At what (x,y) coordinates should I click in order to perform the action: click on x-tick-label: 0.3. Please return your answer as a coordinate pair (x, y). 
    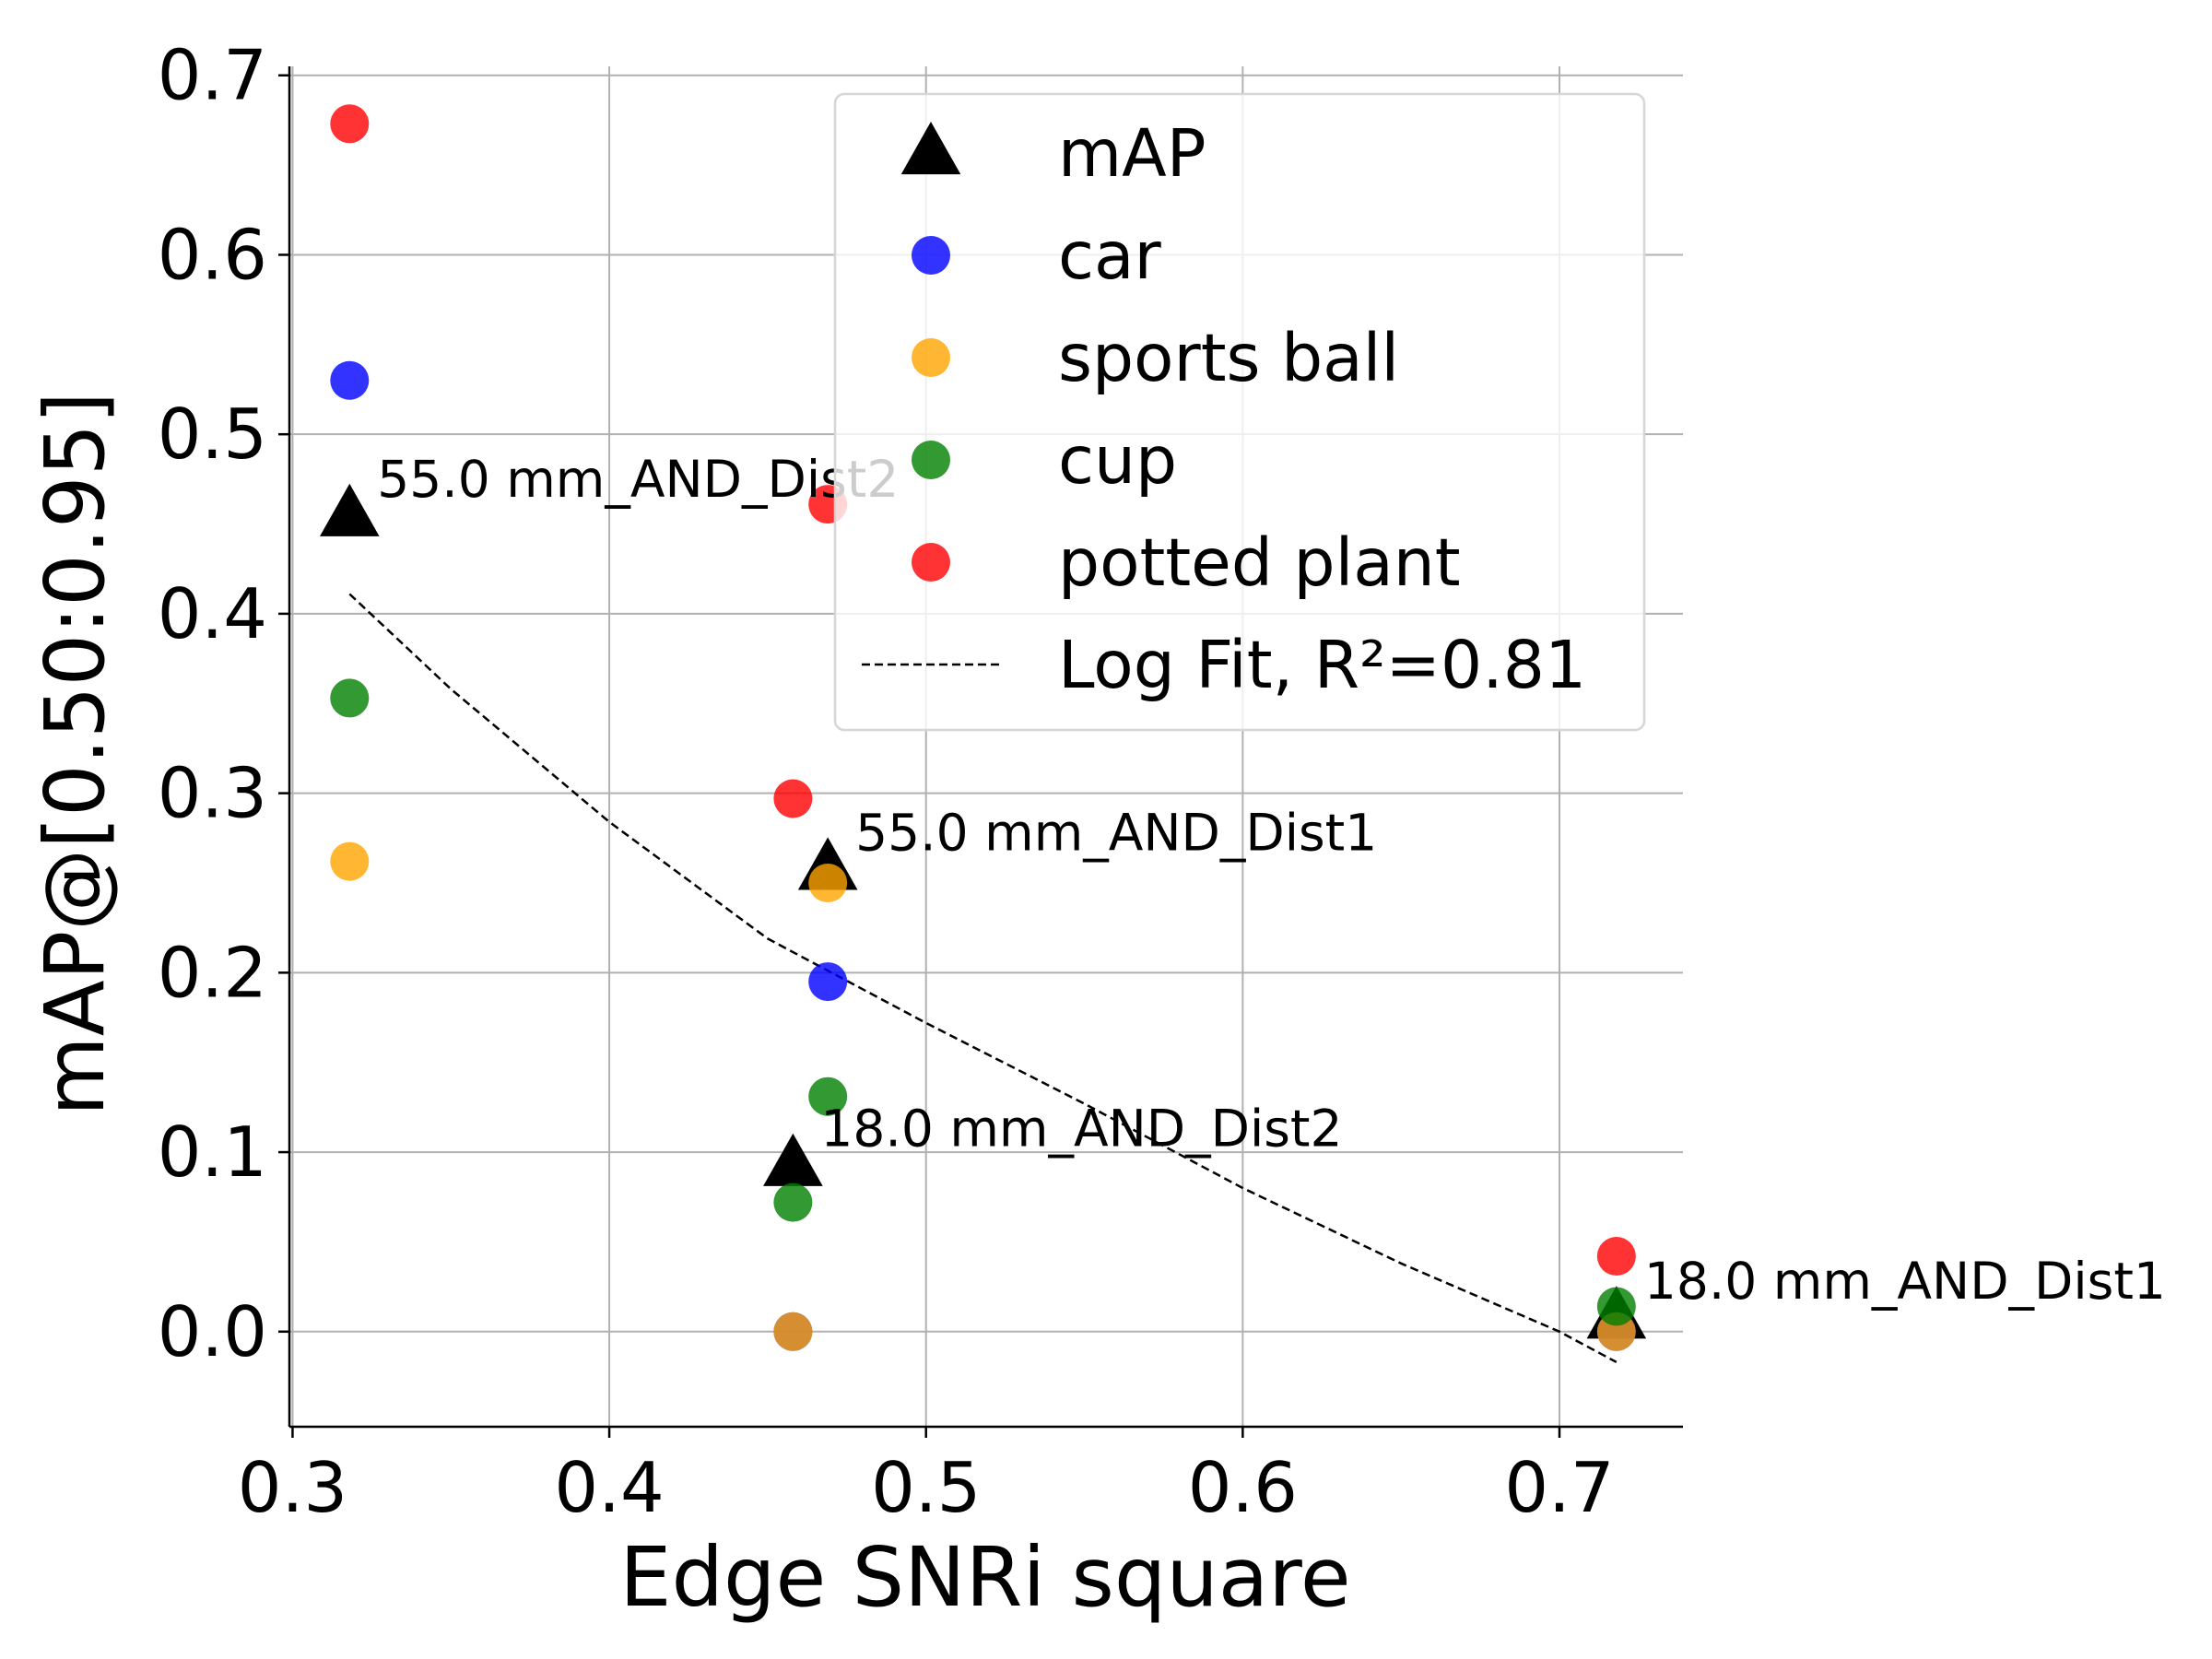
    Looking at the image, I should click on (292, 1487).